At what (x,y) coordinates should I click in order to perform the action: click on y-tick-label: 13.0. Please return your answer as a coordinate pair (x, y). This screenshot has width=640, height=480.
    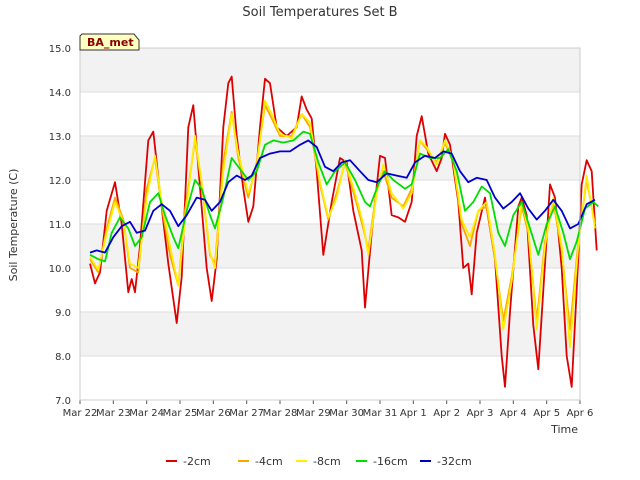
    Looking at the image, I should click on (60, 137).